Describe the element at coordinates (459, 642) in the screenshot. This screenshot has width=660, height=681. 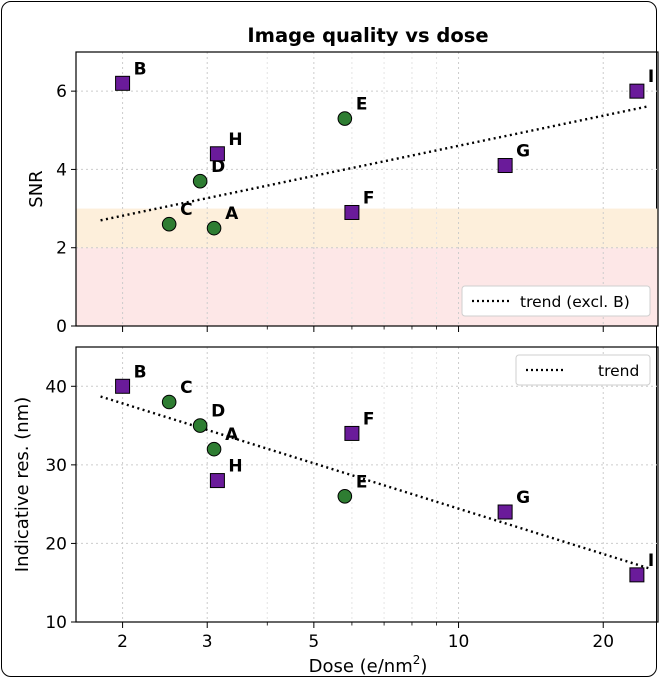
I see `x-tick-label: 10` at that location.